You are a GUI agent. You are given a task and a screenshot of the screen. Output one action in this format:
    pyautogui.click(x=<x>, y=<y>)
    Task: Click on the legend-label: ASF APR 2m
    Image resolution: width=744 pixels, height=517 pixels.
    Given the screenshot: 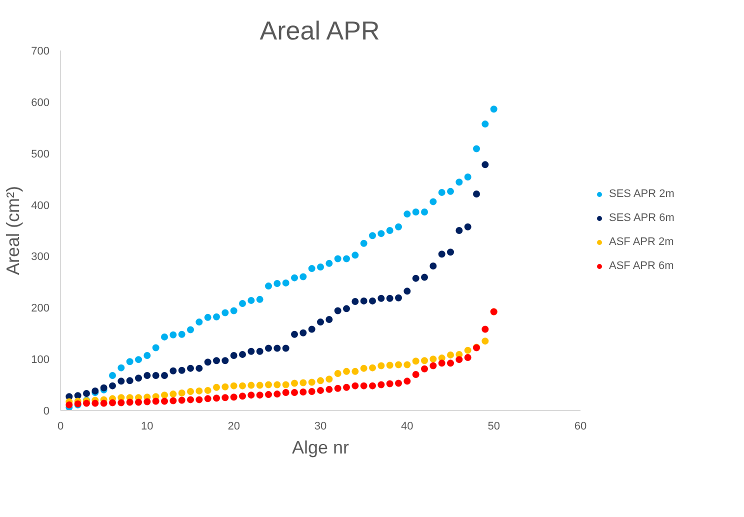 What is the action you would take?
    pyautogui.click(x=641, y=242)
    